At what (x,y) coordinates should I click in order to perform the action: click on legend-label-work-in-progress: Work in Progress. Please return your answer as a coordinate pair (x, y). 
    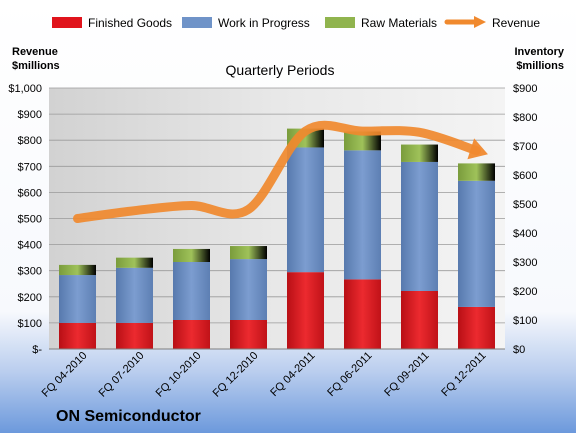
    Looking at the image, I should click on (264, 23).